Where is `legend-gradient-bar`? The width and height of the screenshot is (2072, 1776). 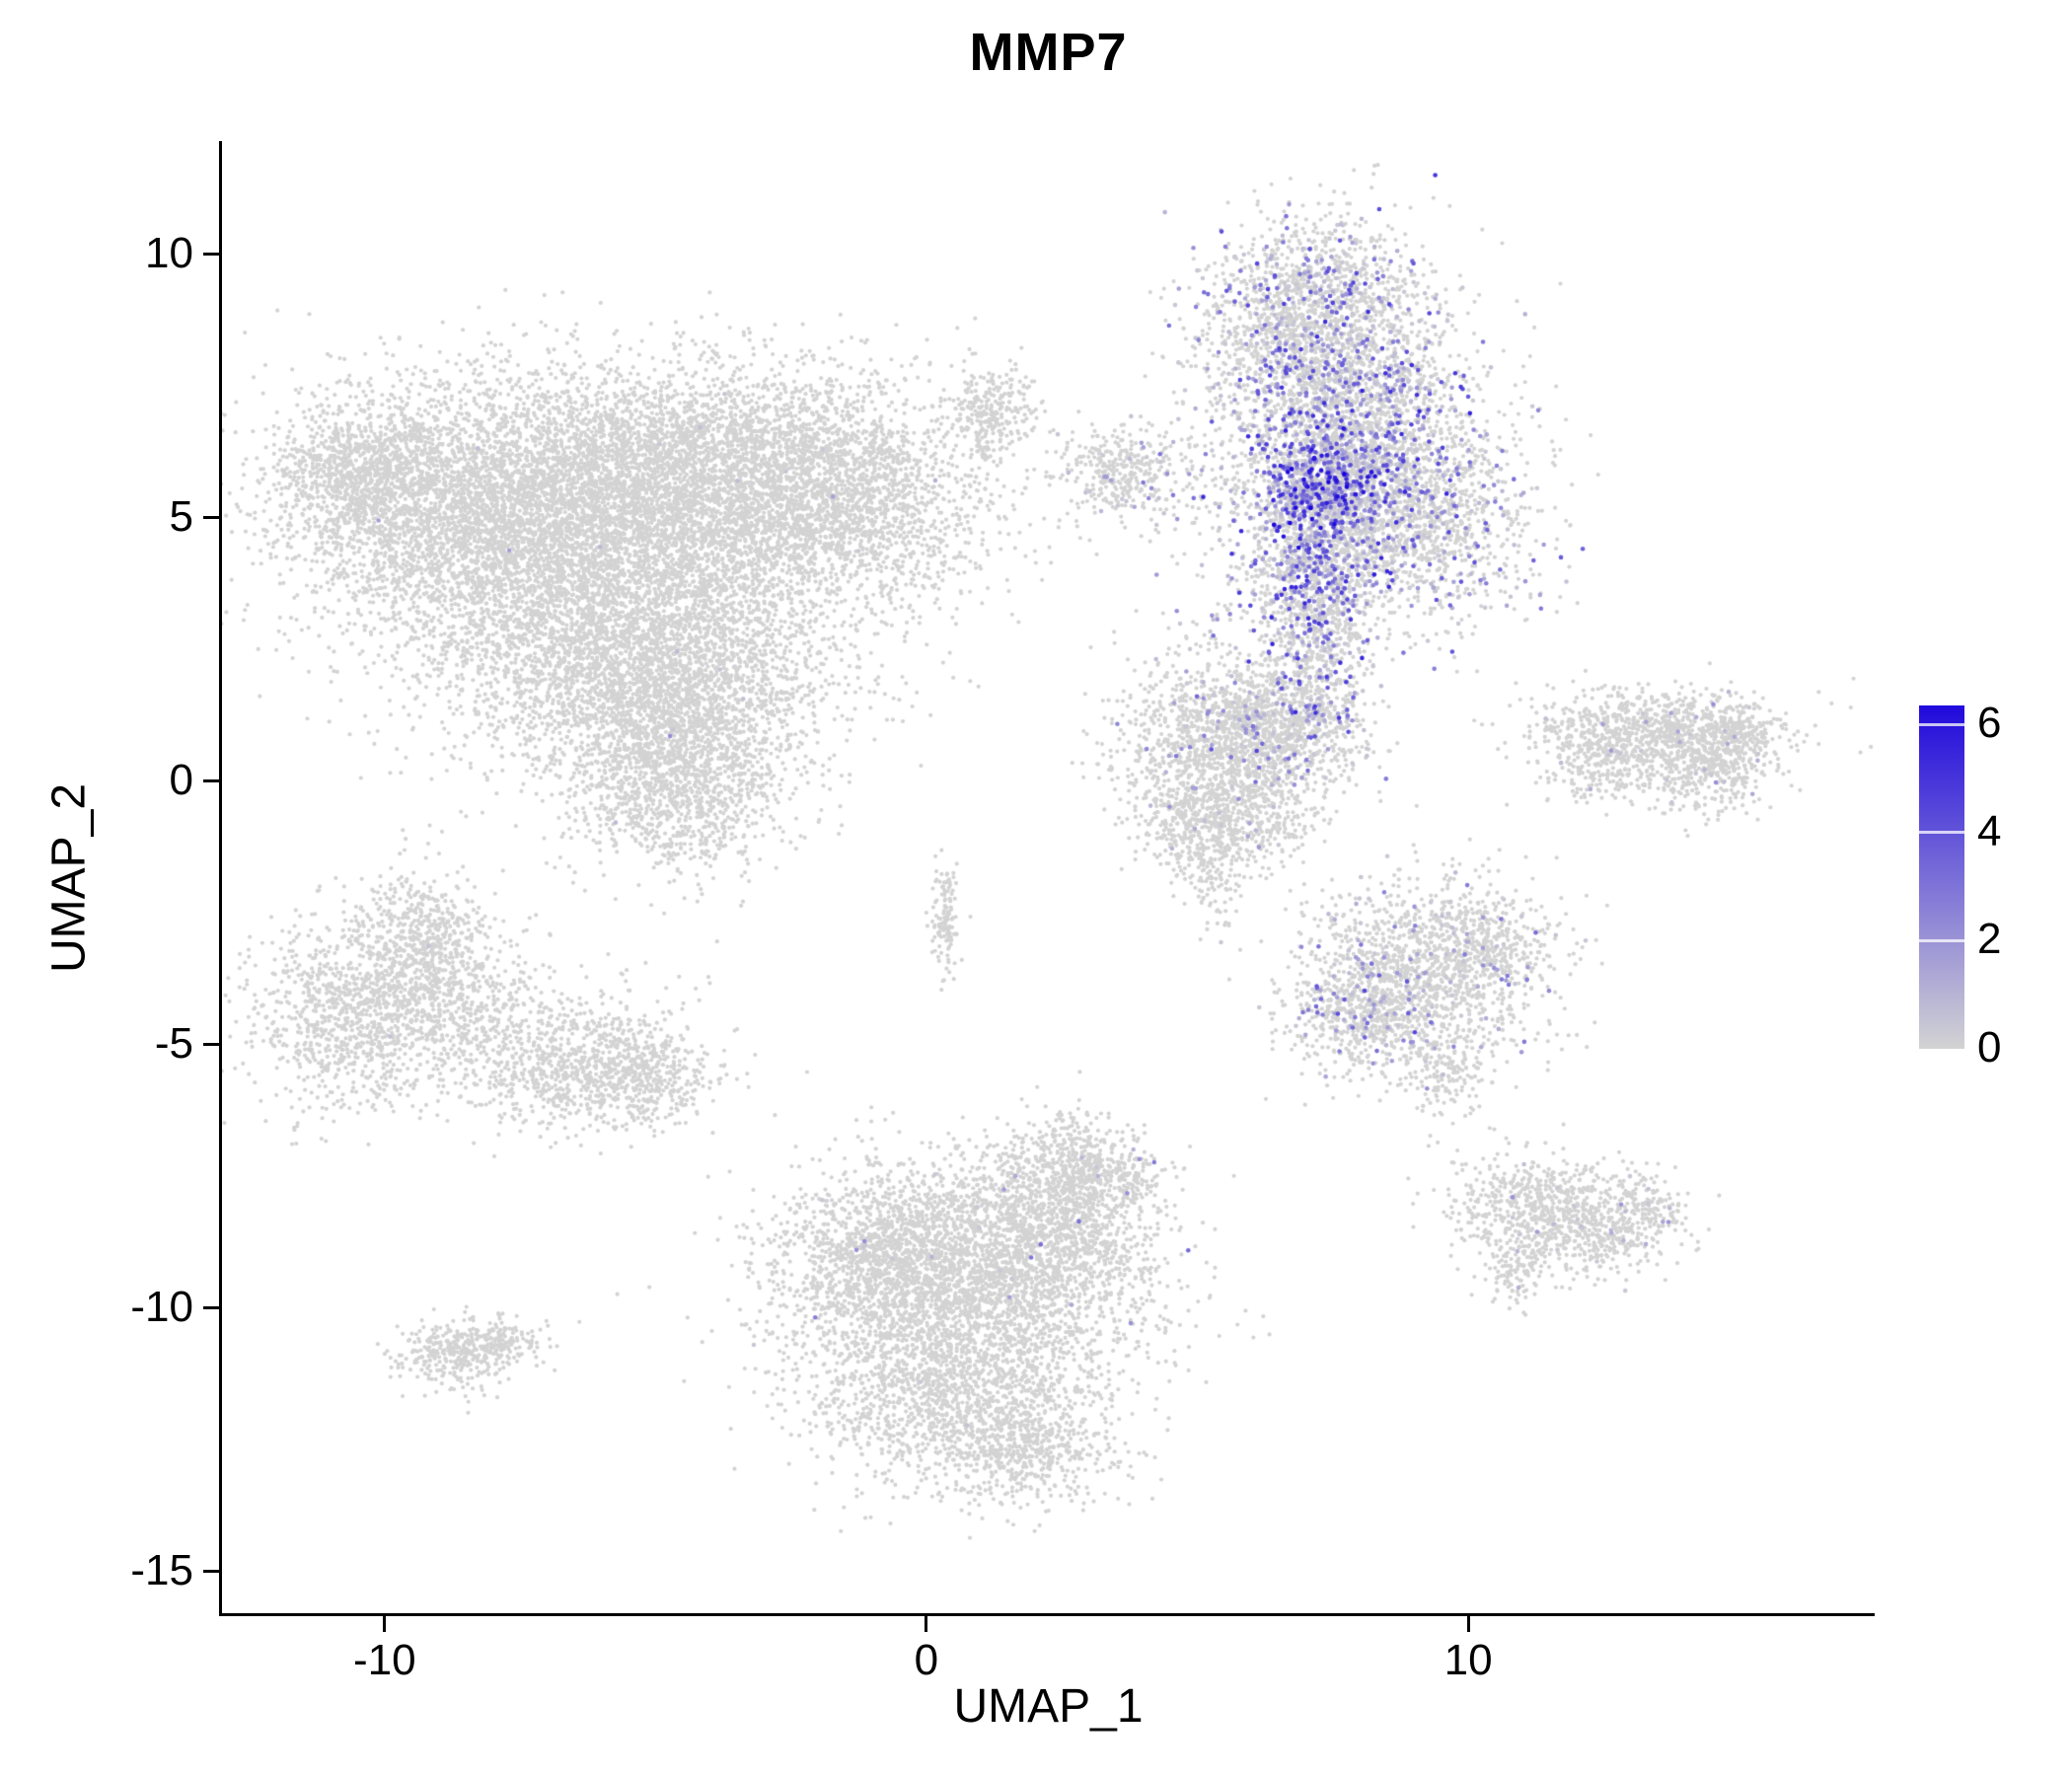 legend-gradient-bar is located at coordinates (1942, 877).